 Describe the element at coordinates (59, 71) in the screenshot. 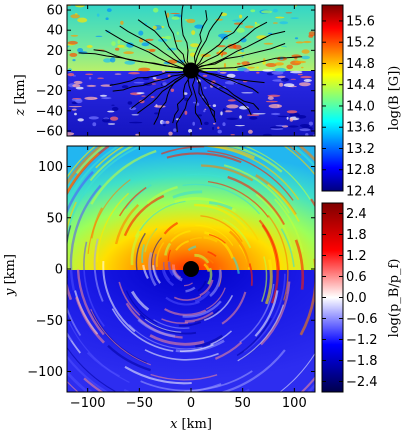

I see `y-tick-label: 0` at that location.